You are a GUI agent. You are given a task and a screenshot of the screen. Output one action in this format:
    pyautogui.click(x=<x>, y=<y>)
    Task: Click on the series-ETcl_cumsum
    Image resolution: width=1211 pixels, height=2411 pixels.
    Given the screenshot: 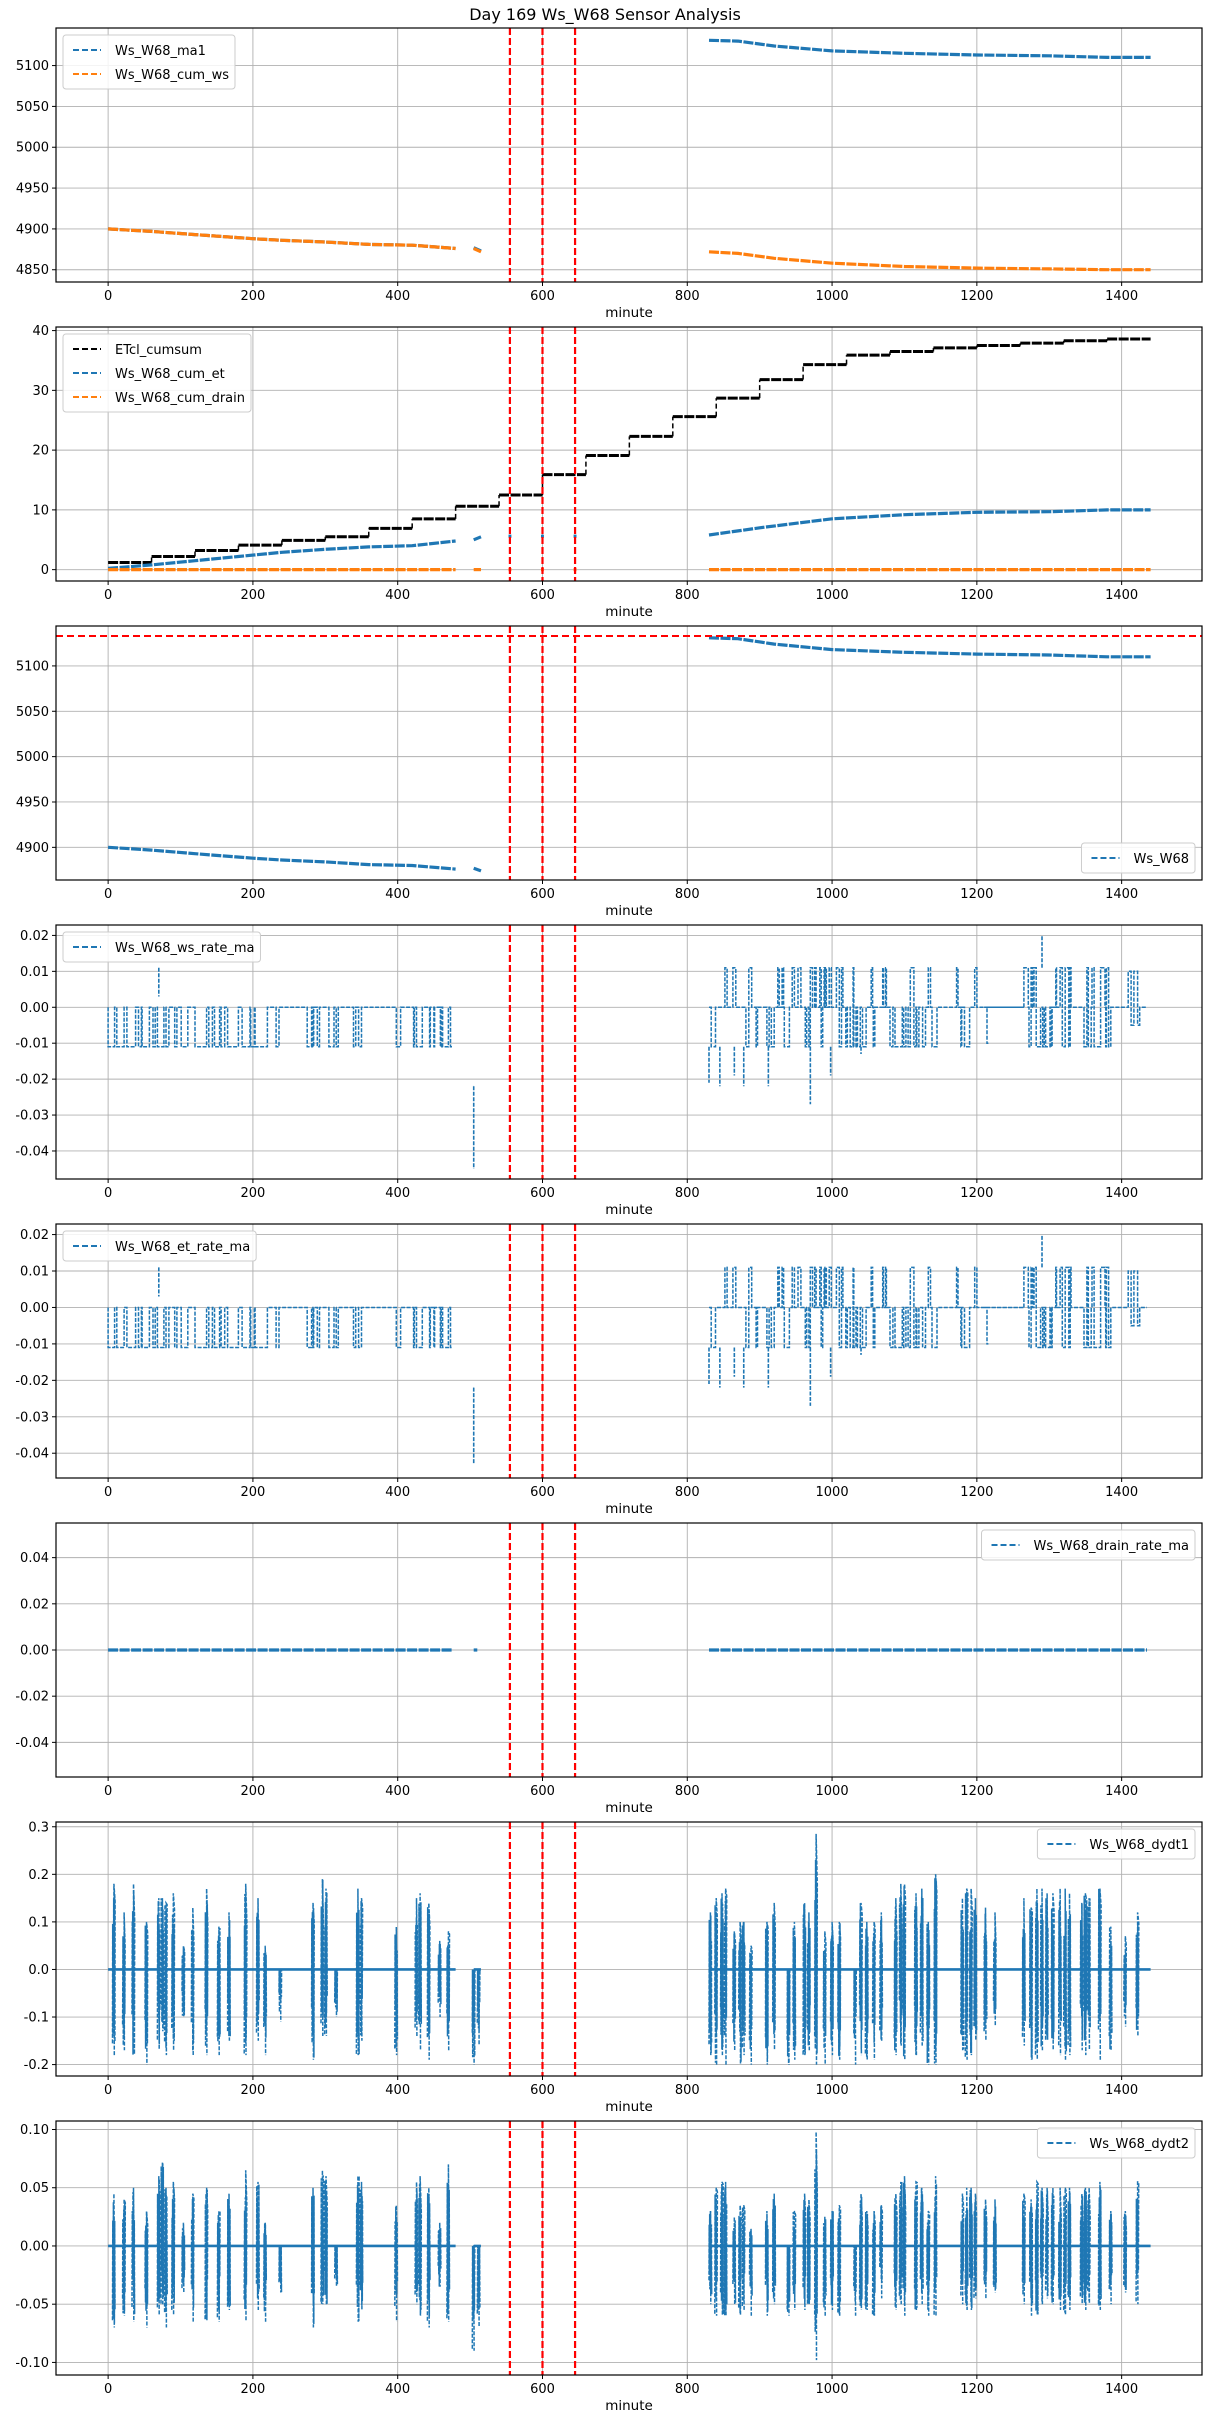 What is the action you would take?
    pyautogui.click(x=629, y=450)
    